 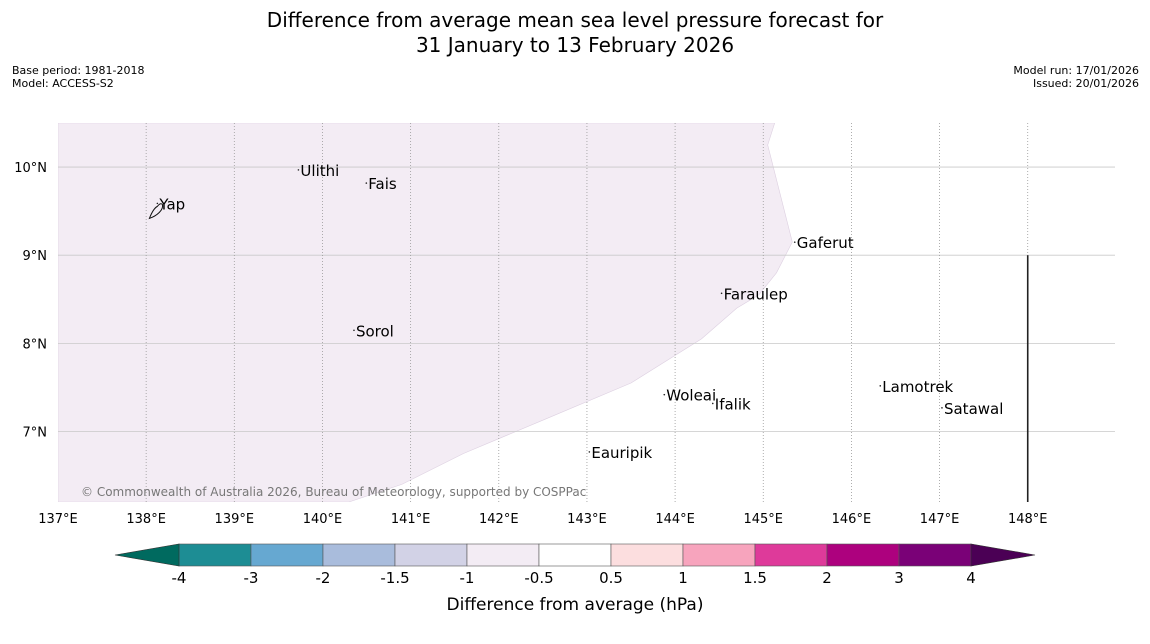 What do you see at coordinates (973, 409) in the screenshot?
I see `place-label: Satawal` at bounding box center [973, 409].